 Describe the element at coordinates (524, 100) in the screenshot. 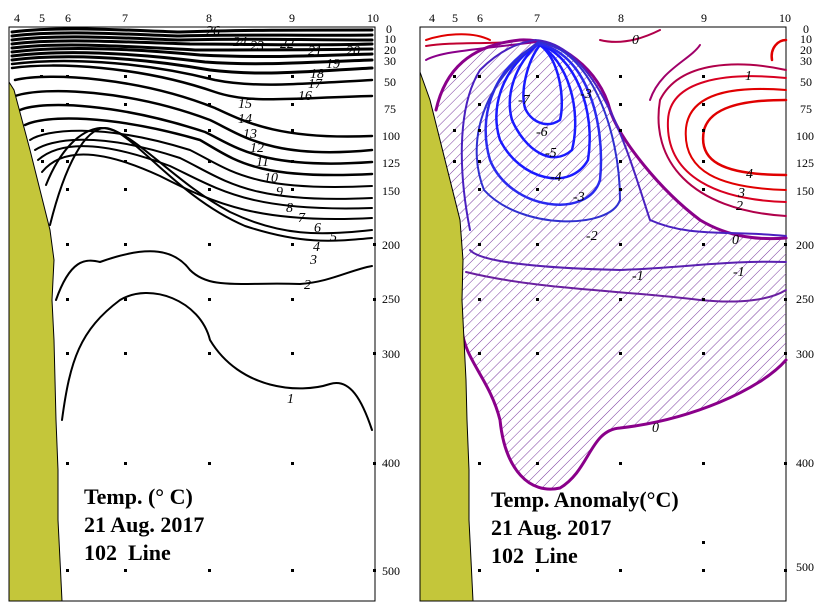

I see `contour-label: -7` at that location.